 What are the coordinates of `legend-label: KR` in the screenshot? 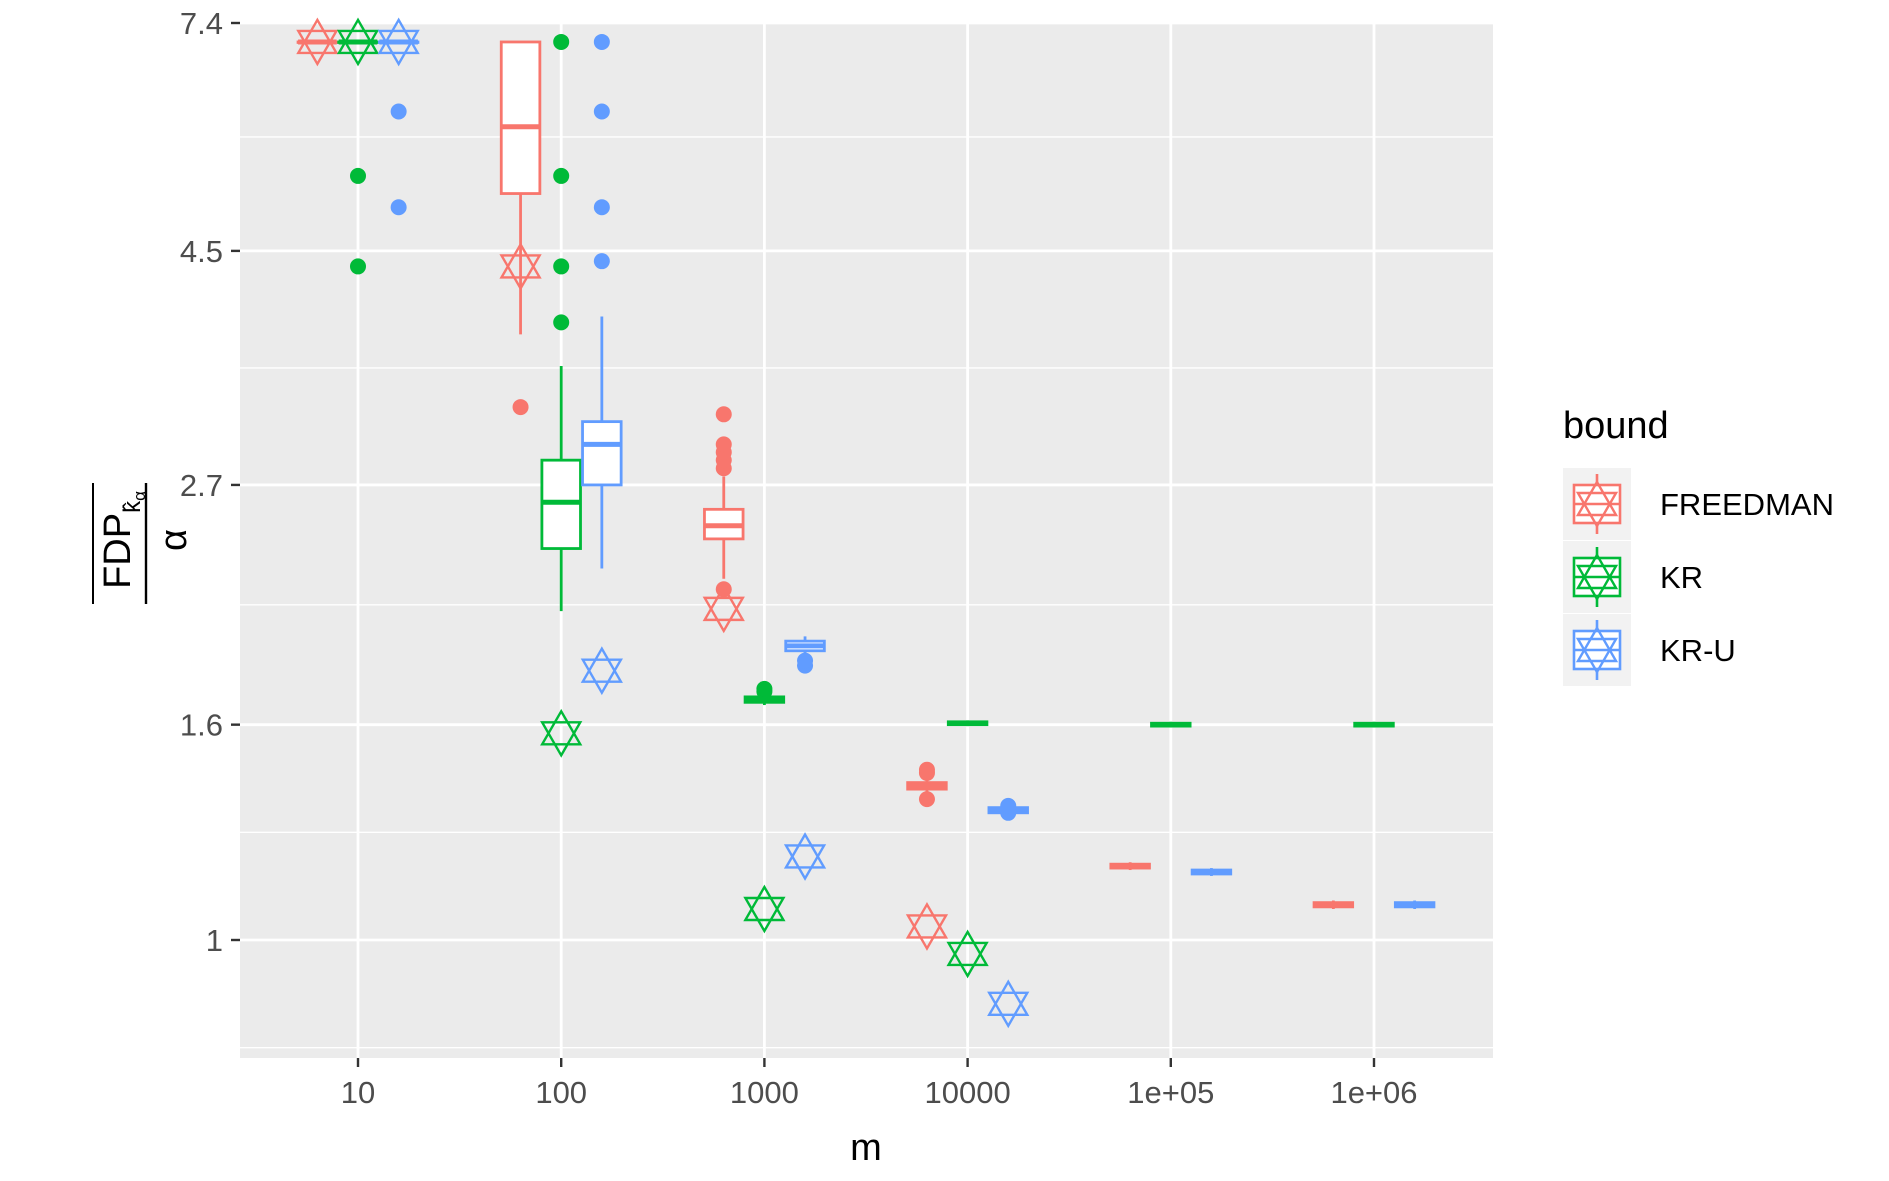 It's located at (1681, 577).